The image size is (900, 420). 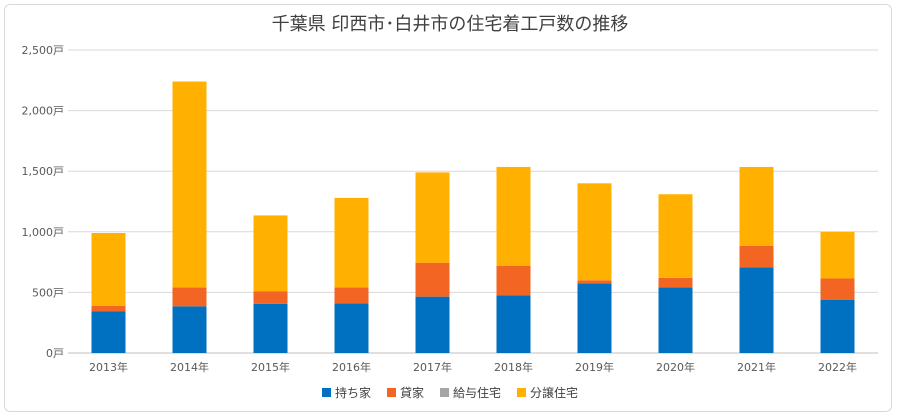 I want to click on x-tick-label: 2022年, so click(x=837, y=367).